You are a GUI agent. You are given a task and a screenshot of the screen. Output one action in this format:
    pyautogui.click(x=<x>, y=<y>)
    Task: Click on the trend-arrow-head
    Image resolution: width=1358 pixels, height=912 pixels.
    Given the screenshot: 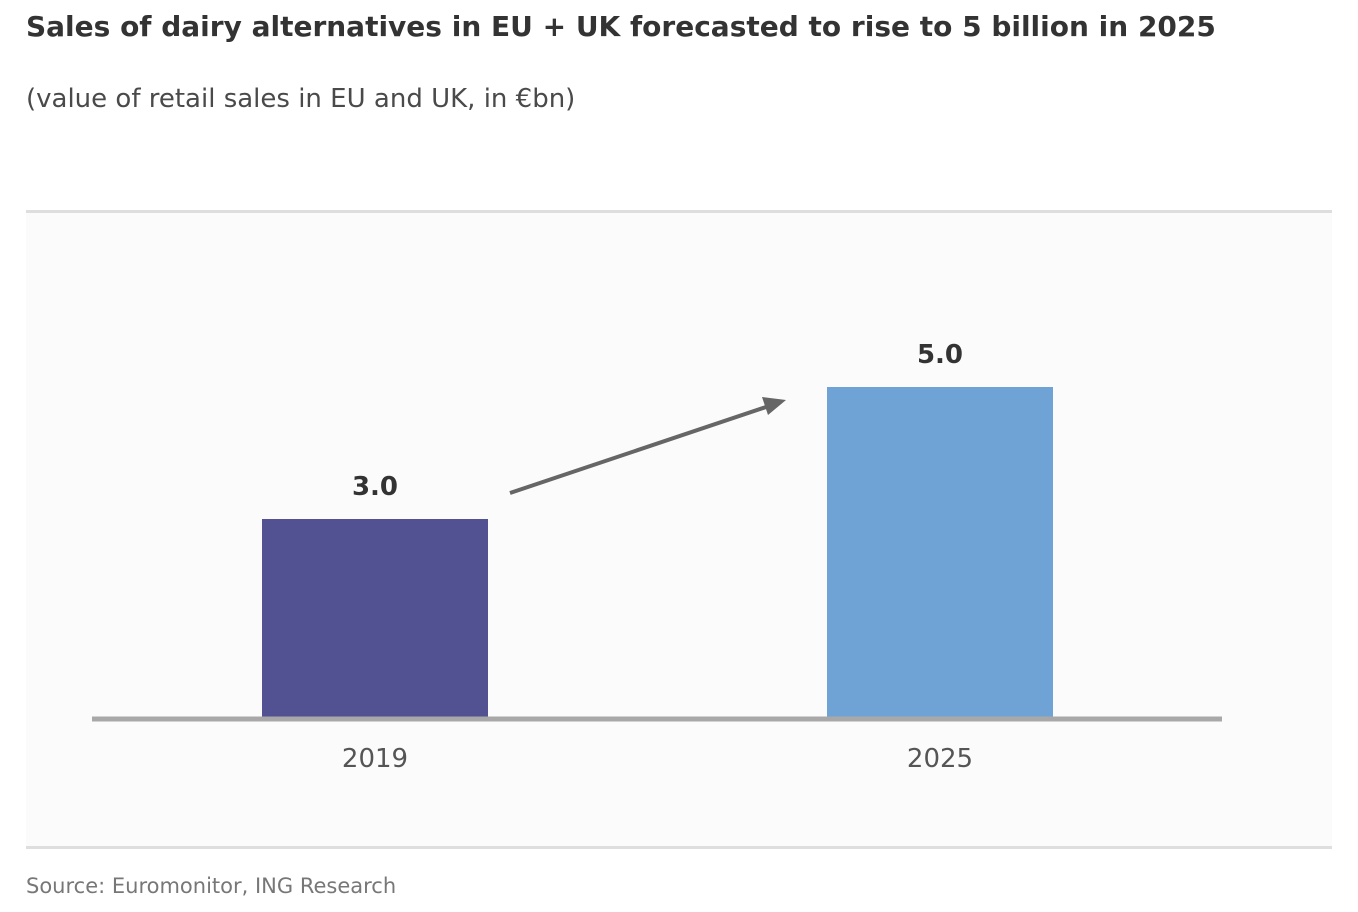 What is the action you would take?
    pyautogui.click(x=774, y=406)
    